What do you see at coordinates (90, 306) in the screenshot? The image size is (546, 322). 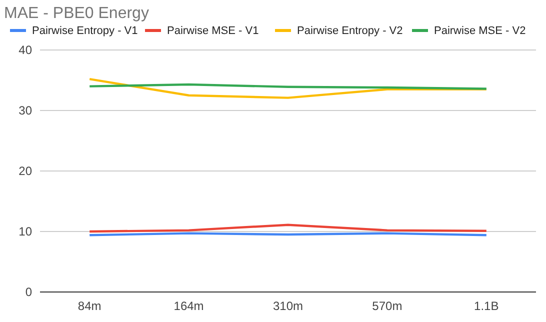 I see `x-tick-label: 84m` at bounding box center [90, 306].